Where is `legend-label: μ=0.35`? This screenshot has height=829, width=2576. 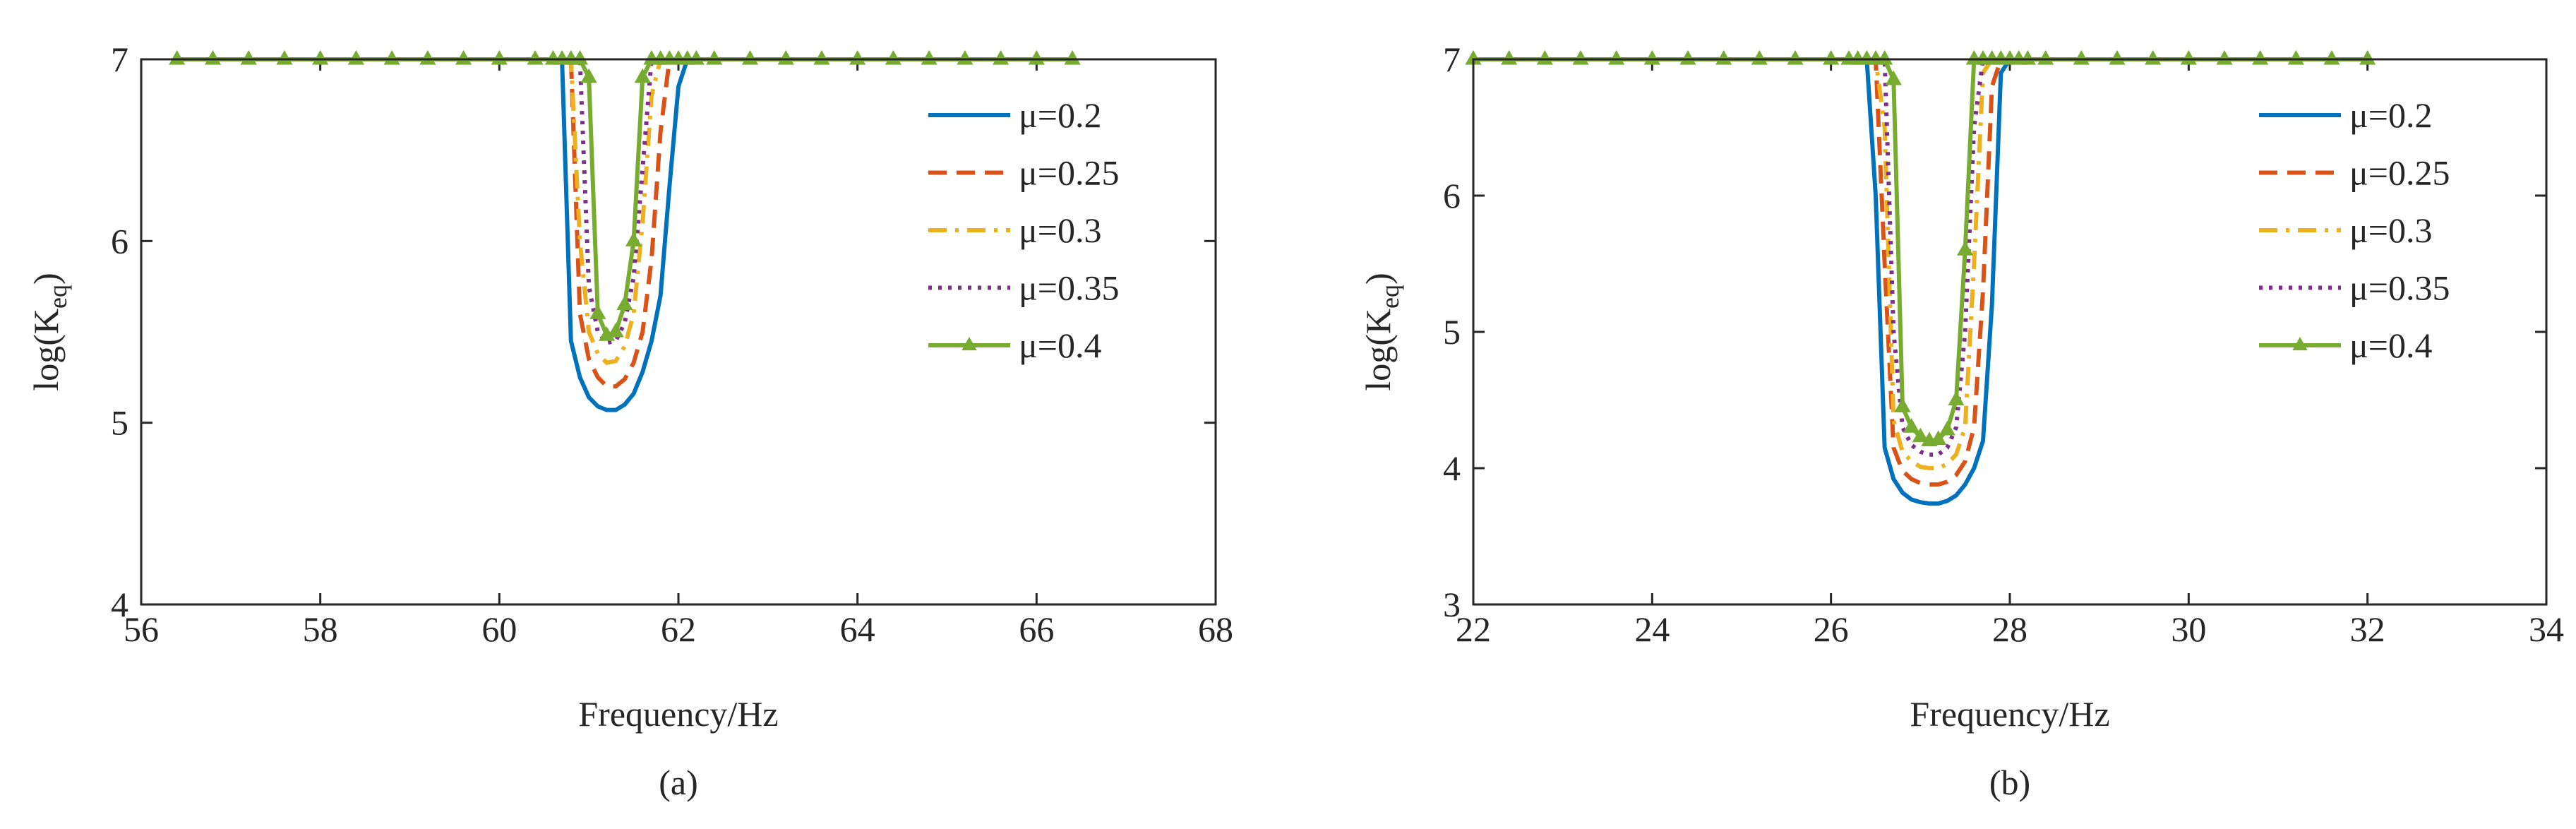 legend-label: μ=0.35 is located at coordinates (1069, 288).